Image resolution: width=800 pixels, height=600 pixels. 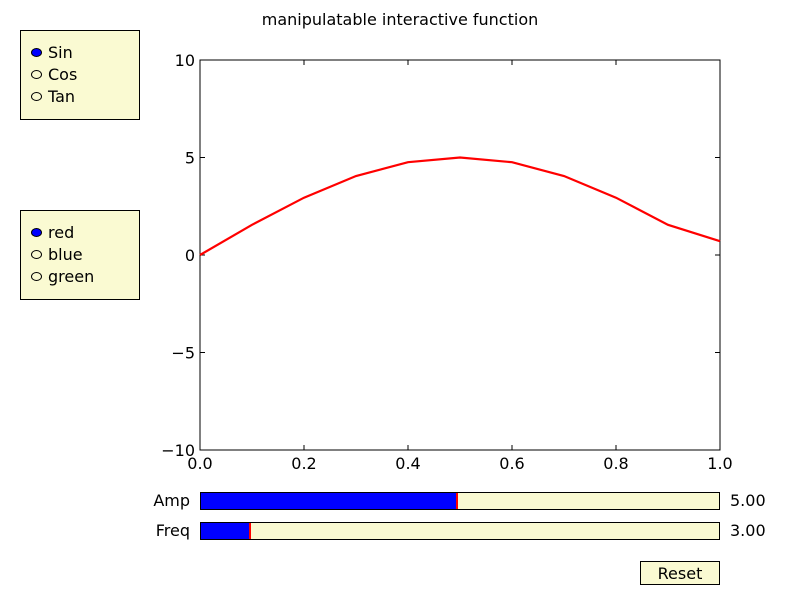 What do you see at coordinates (185, 60) in the screenshot?
I see `y-tick-label: 10` at bounding box center [185, 60].